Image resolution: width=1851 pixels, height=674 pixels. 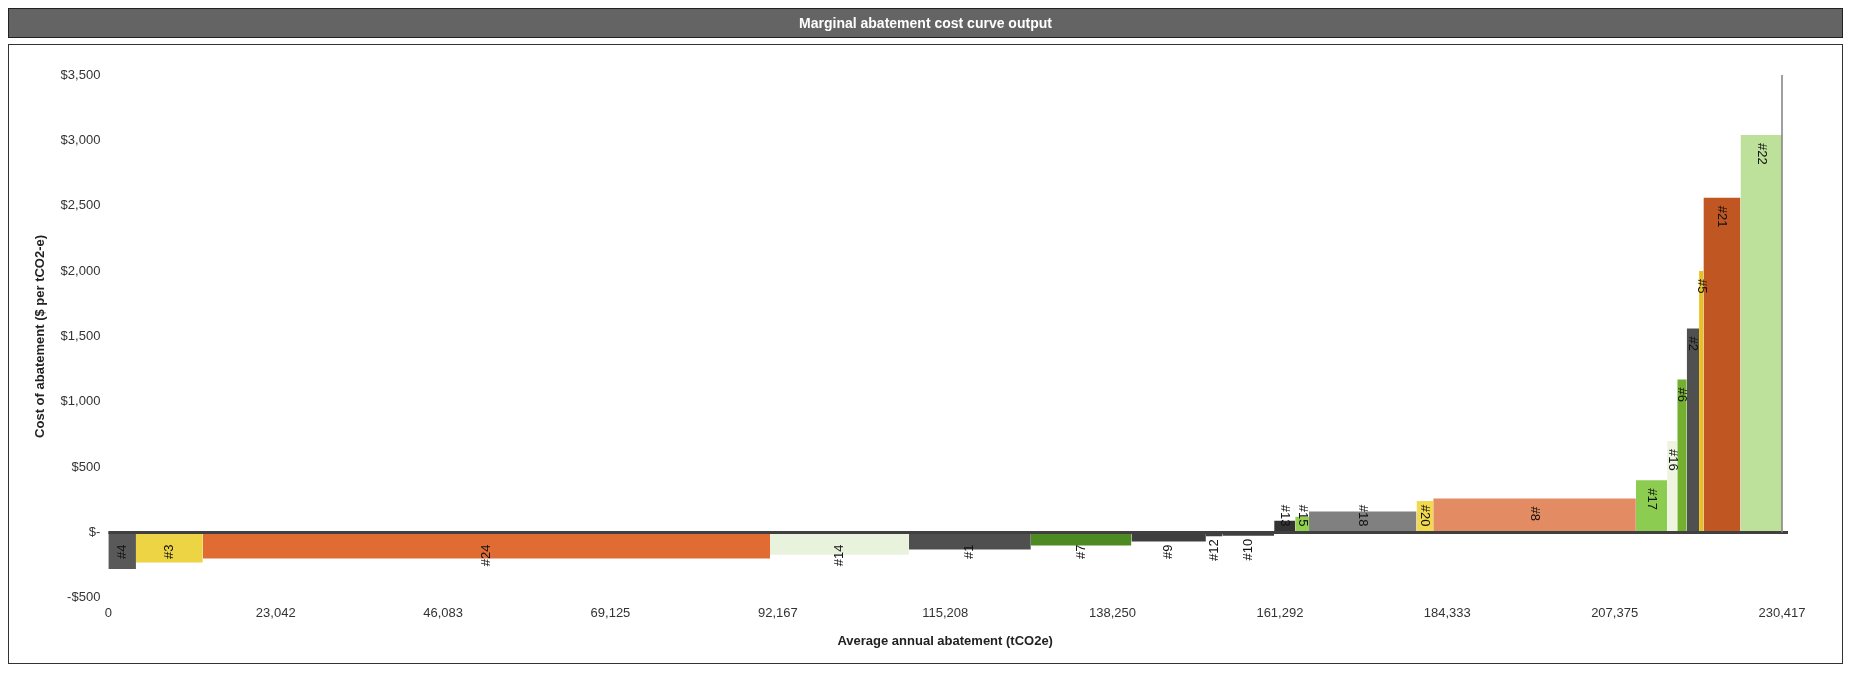 I want to click on y-axis-title: Cost of abatement ($ per tCO2-e), so click(x=40, y=336).